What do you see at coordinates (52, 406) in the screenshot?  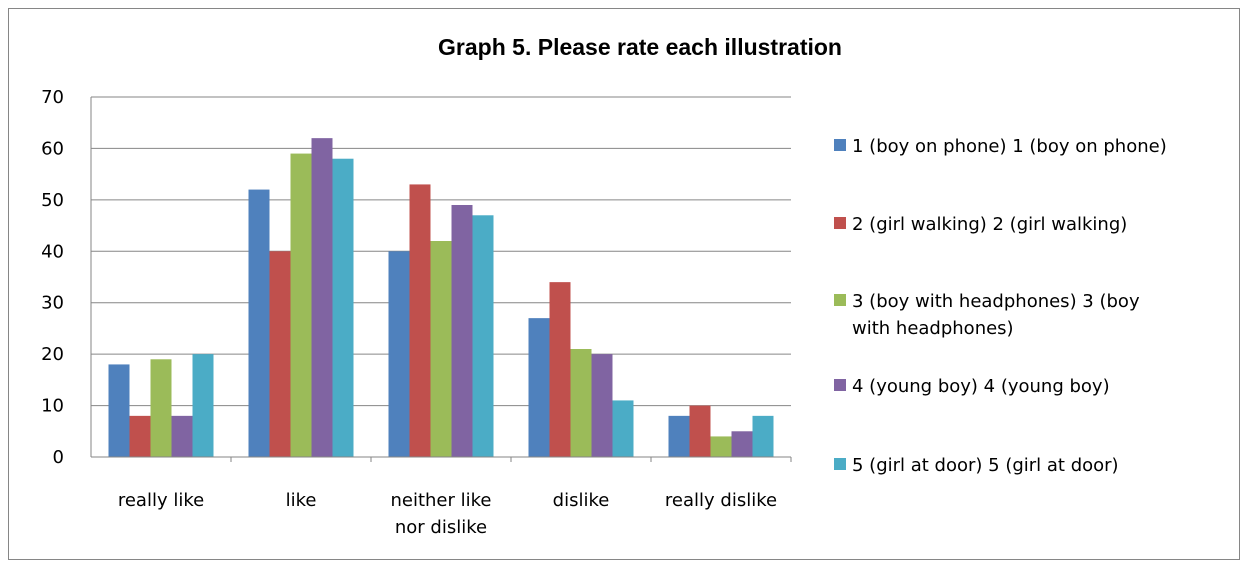 I see `y-tick-label: 10` at bounding box center [52, 406].